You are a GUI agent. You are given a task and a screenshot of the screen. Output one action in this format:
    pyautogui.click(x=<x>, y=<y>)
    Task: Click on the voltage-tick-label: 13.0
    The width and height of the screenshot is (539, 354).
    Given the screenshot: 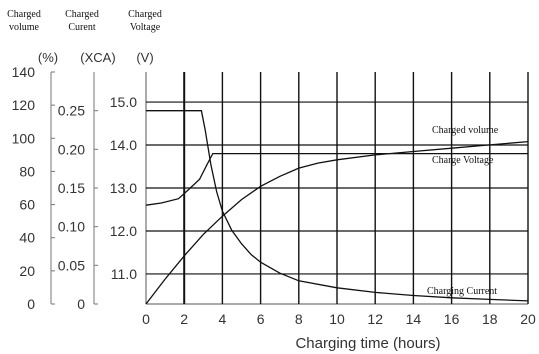 What is the action you would take?
    pyautogui.click(x=123, y=188)
    